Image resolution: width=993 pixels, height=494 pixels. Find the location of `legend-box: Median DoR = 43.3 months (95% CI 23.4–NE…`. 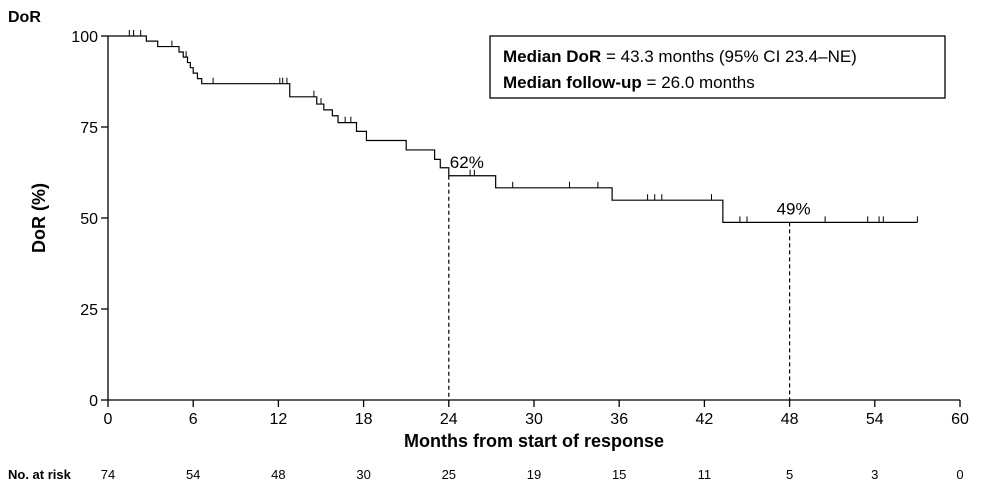

legend-box: Median DoR = 43.3 months (95% CI 23.4–NE… is located at coordinates (717, 67).